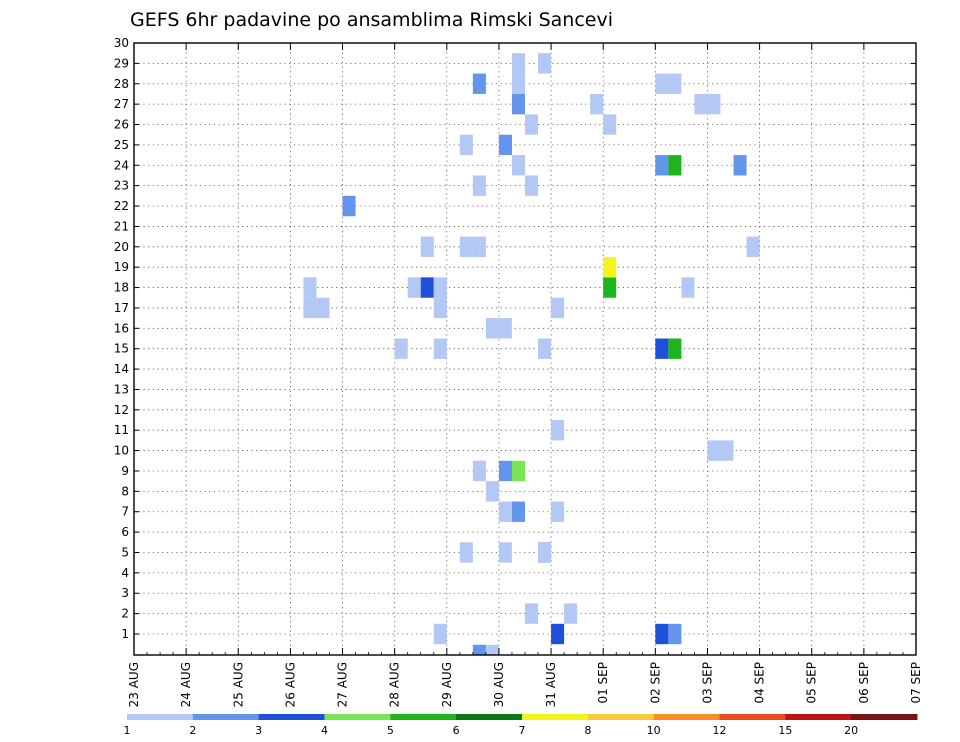  I want to click on y-tick-label: 12, so click(121, 410).